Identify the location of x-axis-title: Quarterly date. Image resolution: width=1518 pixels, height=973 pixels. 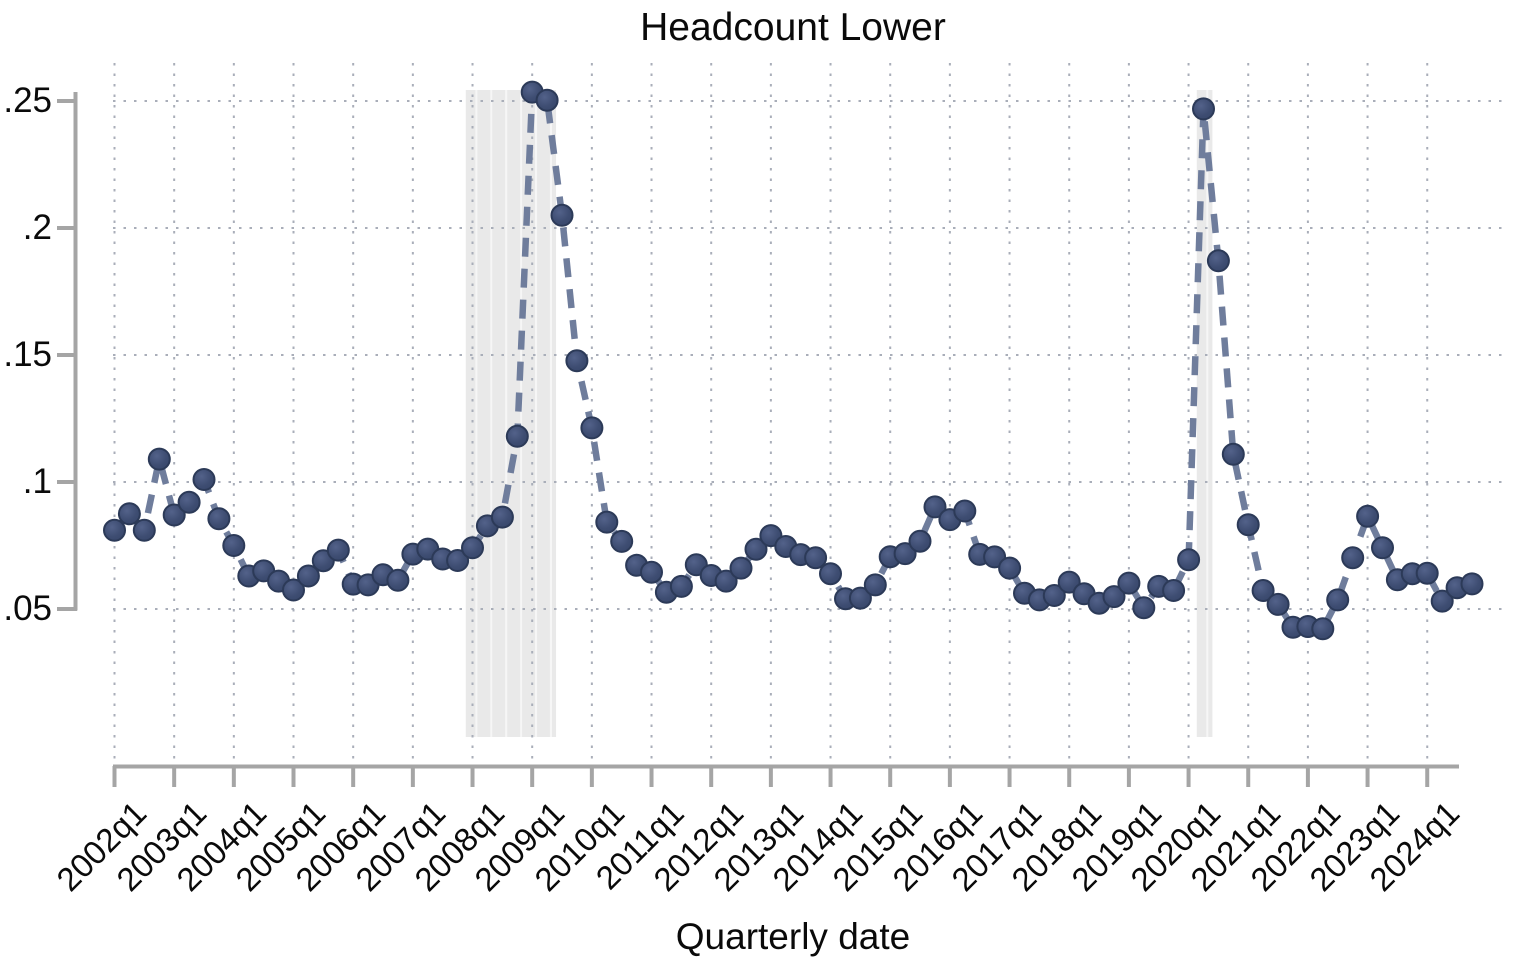
(793, 936).